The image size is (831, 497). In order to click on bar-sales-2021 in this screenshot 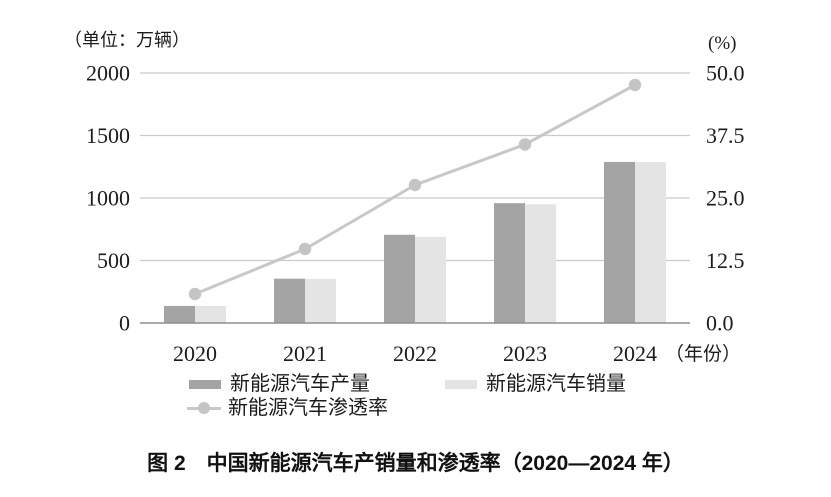, I will do `click(320, 300)`.